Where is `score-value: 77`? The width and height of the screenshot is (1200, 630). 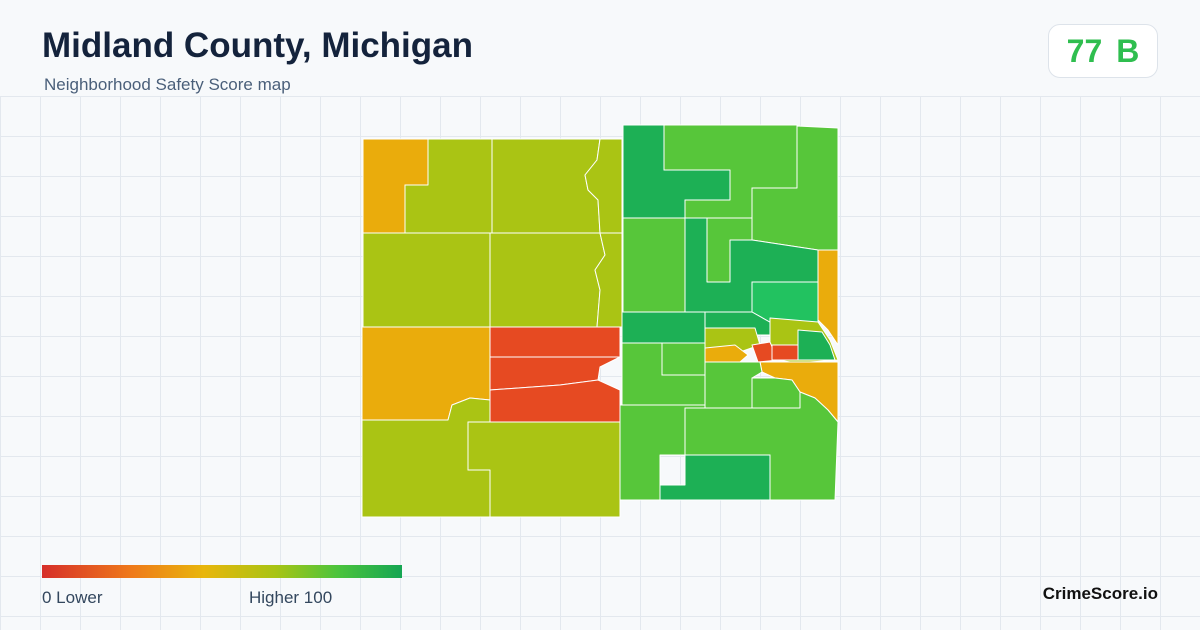
score-value: 77 is located at coordinates (1084, 50).